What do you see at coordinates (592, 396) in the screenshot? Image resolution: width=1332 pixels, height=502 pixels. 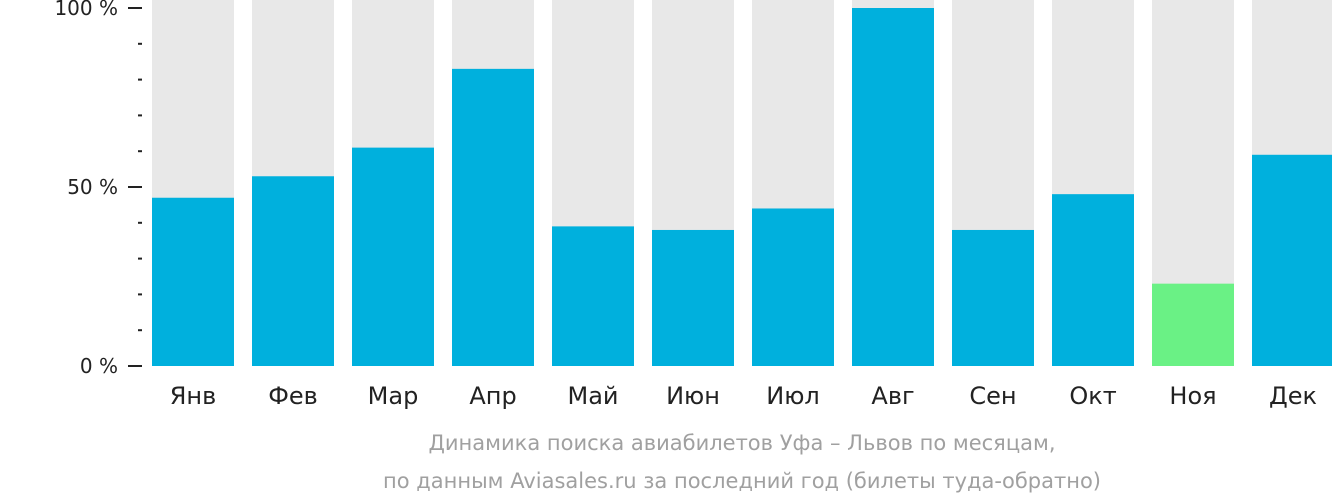 I see `x-tick-label: Май` at bounding box center [592, 396].